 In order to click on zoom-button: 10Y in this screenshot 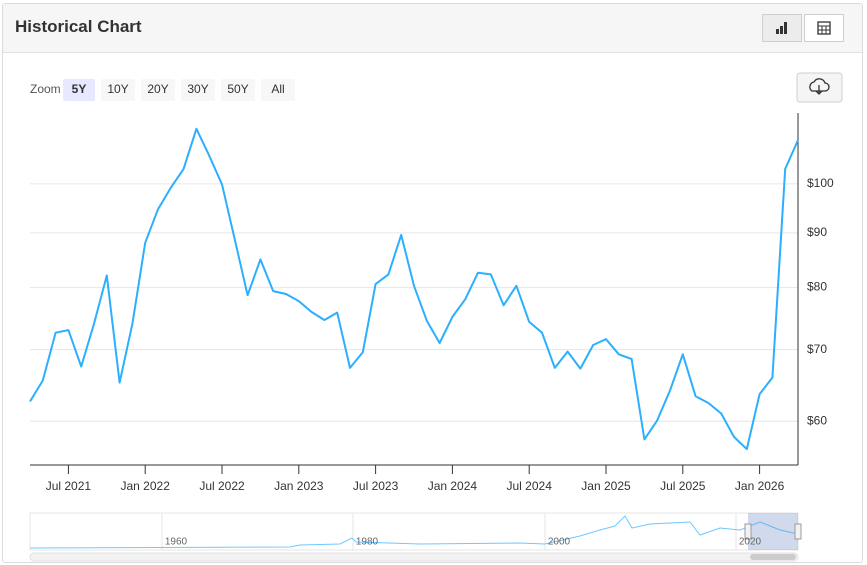, I will do `click(118, 90)`.